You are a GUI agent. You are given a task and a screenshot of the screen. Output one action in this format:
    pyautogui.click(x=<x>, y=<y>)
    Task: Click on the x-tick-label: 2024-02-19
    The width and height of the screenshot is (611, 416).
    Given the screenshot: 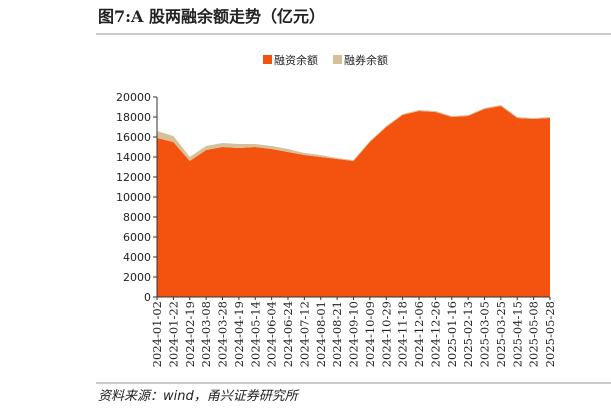 What is the action you would take?
    pyautogui.click(x=190, y=334)
    